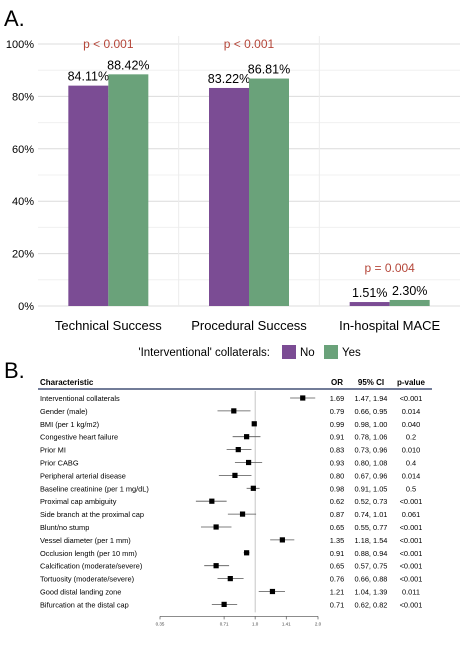 This screenshot has height=650, width=468. What do you see at coordinates (78, 501) in the screenshot?
I see `row-label: Proximal cap ambiguity` at bounding box center [78, 501].